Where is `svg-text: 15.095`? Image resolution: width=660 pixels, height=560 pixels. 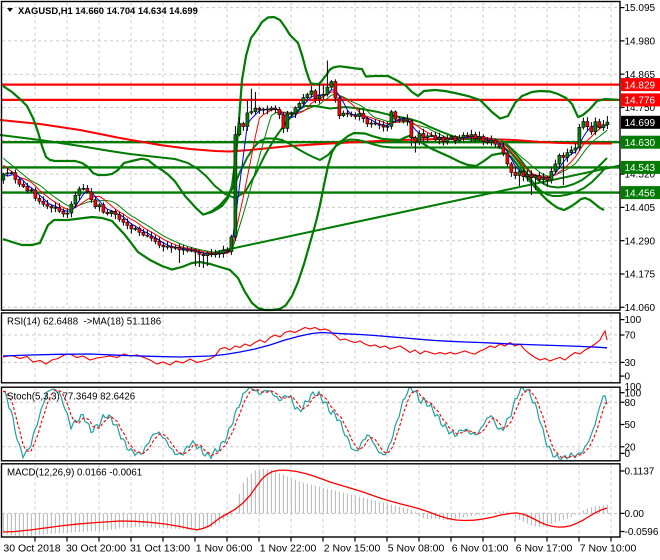 svg-text: 15.095 is located at coordinates (640, 8).